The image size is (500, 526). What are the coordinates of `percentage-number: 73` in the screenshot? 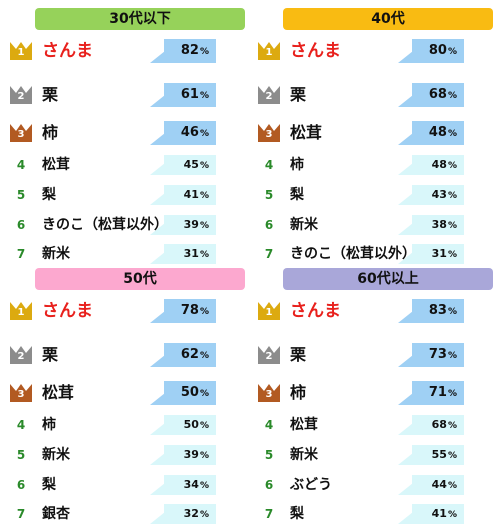 It's located at (437, 354).